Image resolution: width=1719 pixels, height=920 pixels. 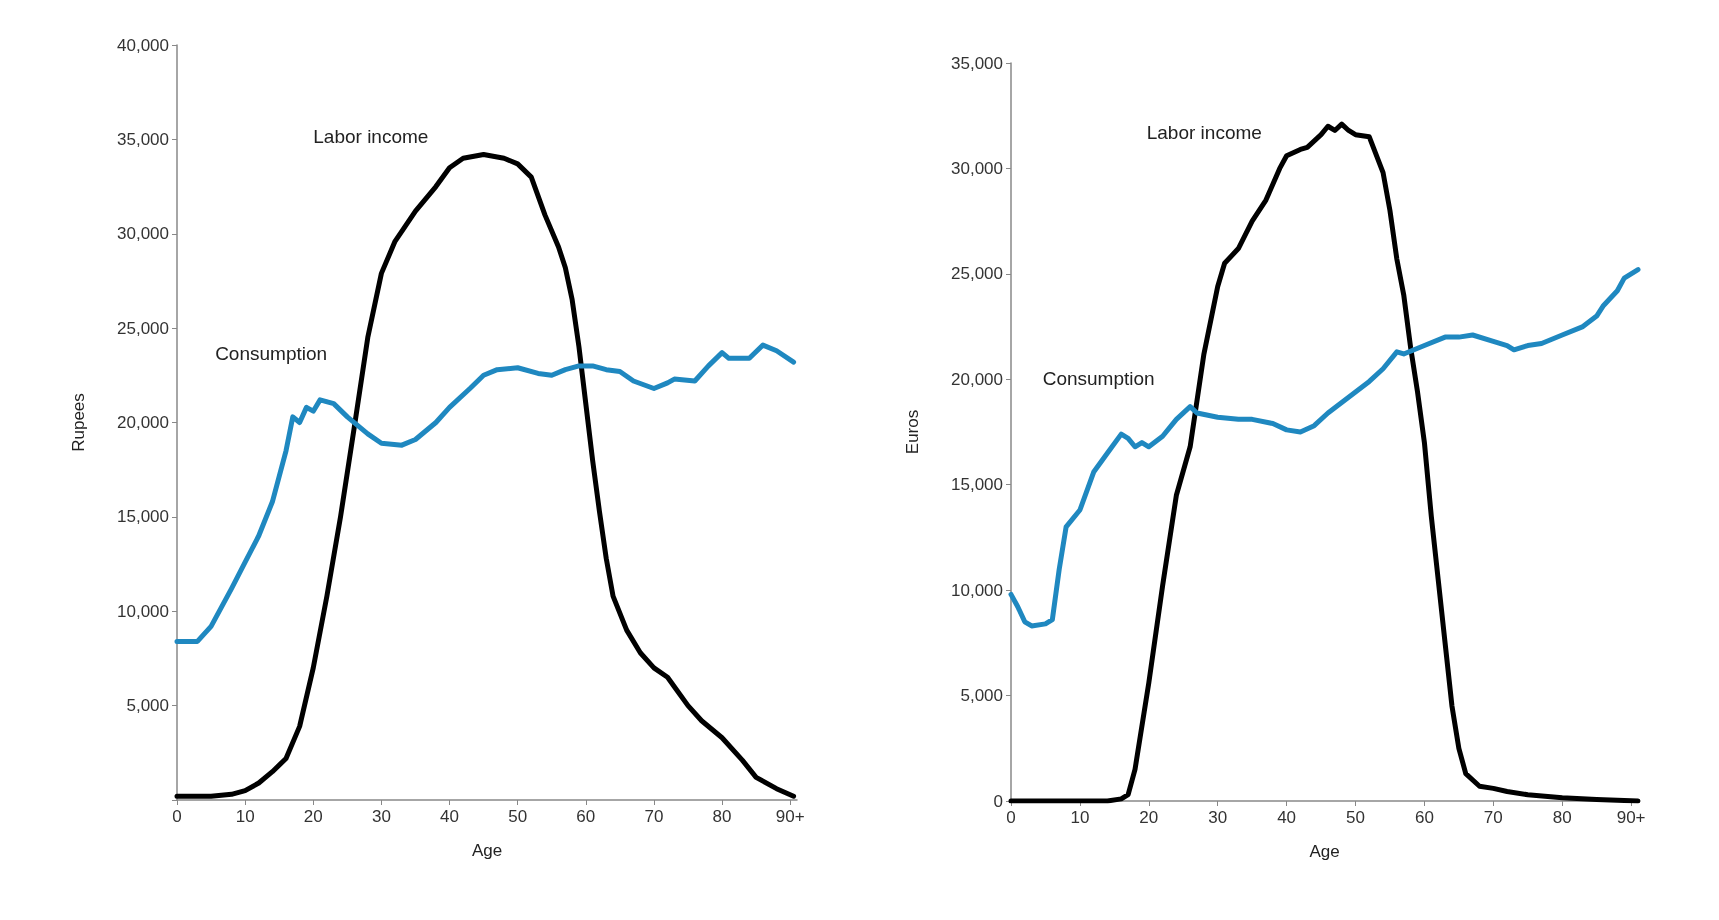 I want to click on y-tick-label: 40,000, so click(x=143, y=45).